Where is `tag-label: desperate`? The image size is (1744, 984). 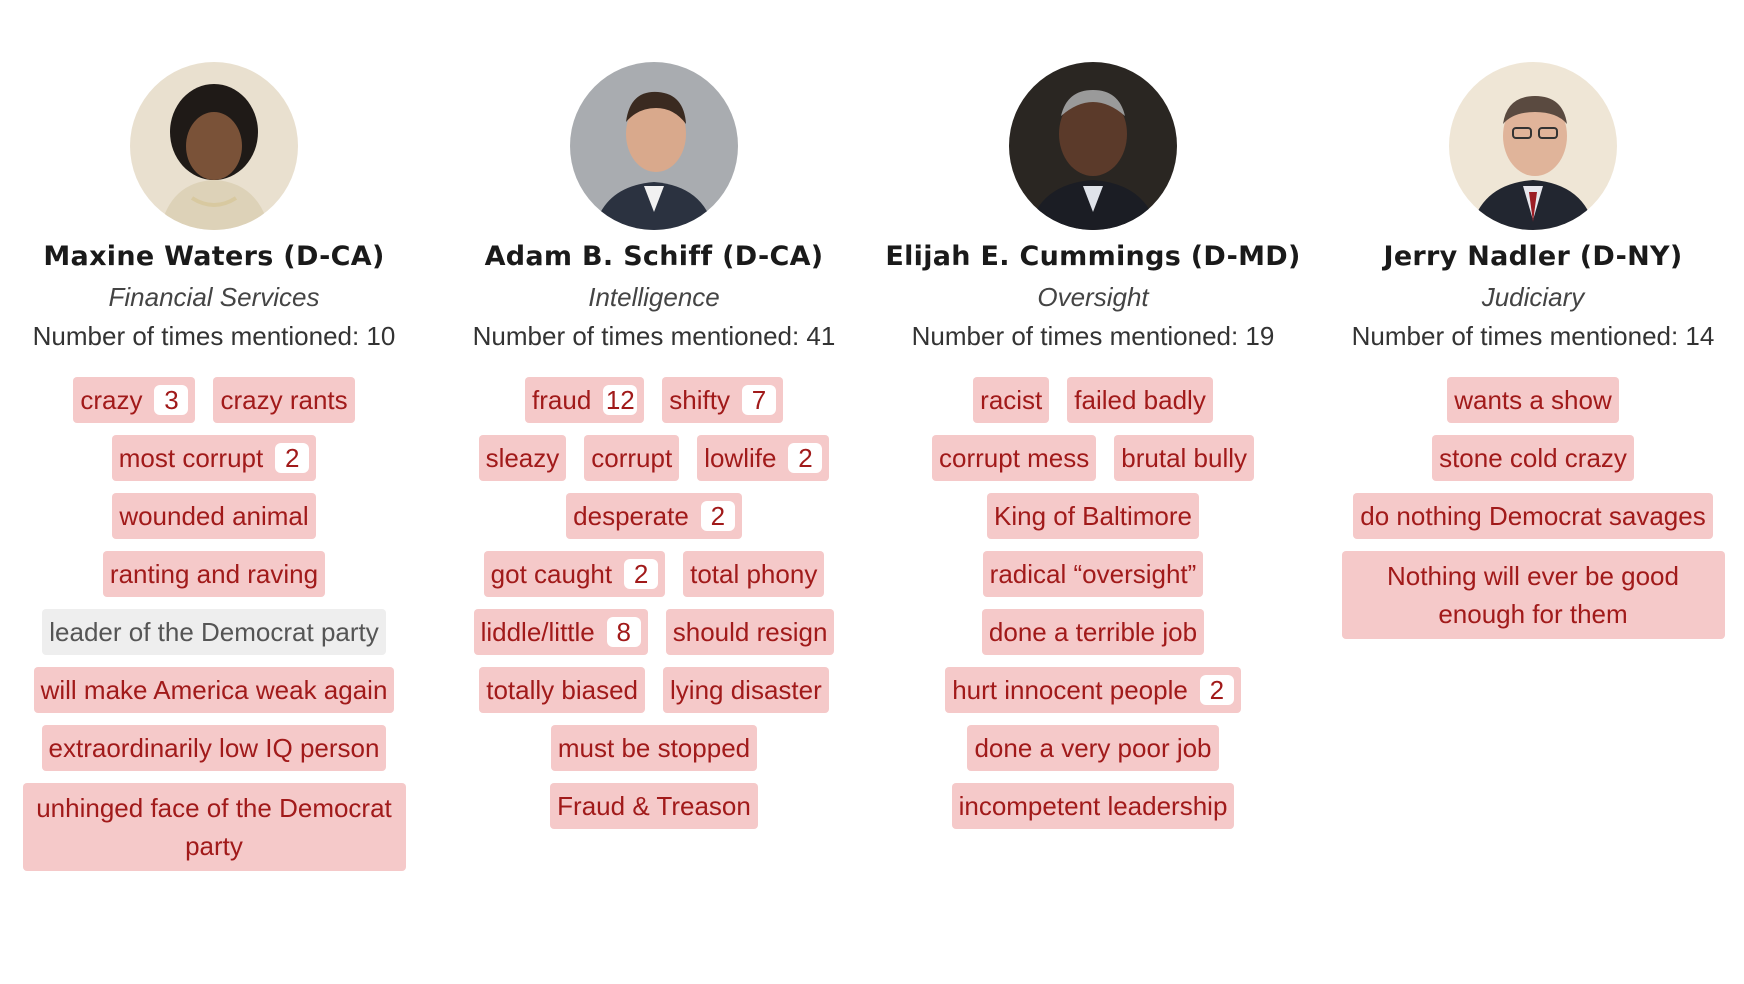 tag-label: desperate is located at coordinates (631, 516).